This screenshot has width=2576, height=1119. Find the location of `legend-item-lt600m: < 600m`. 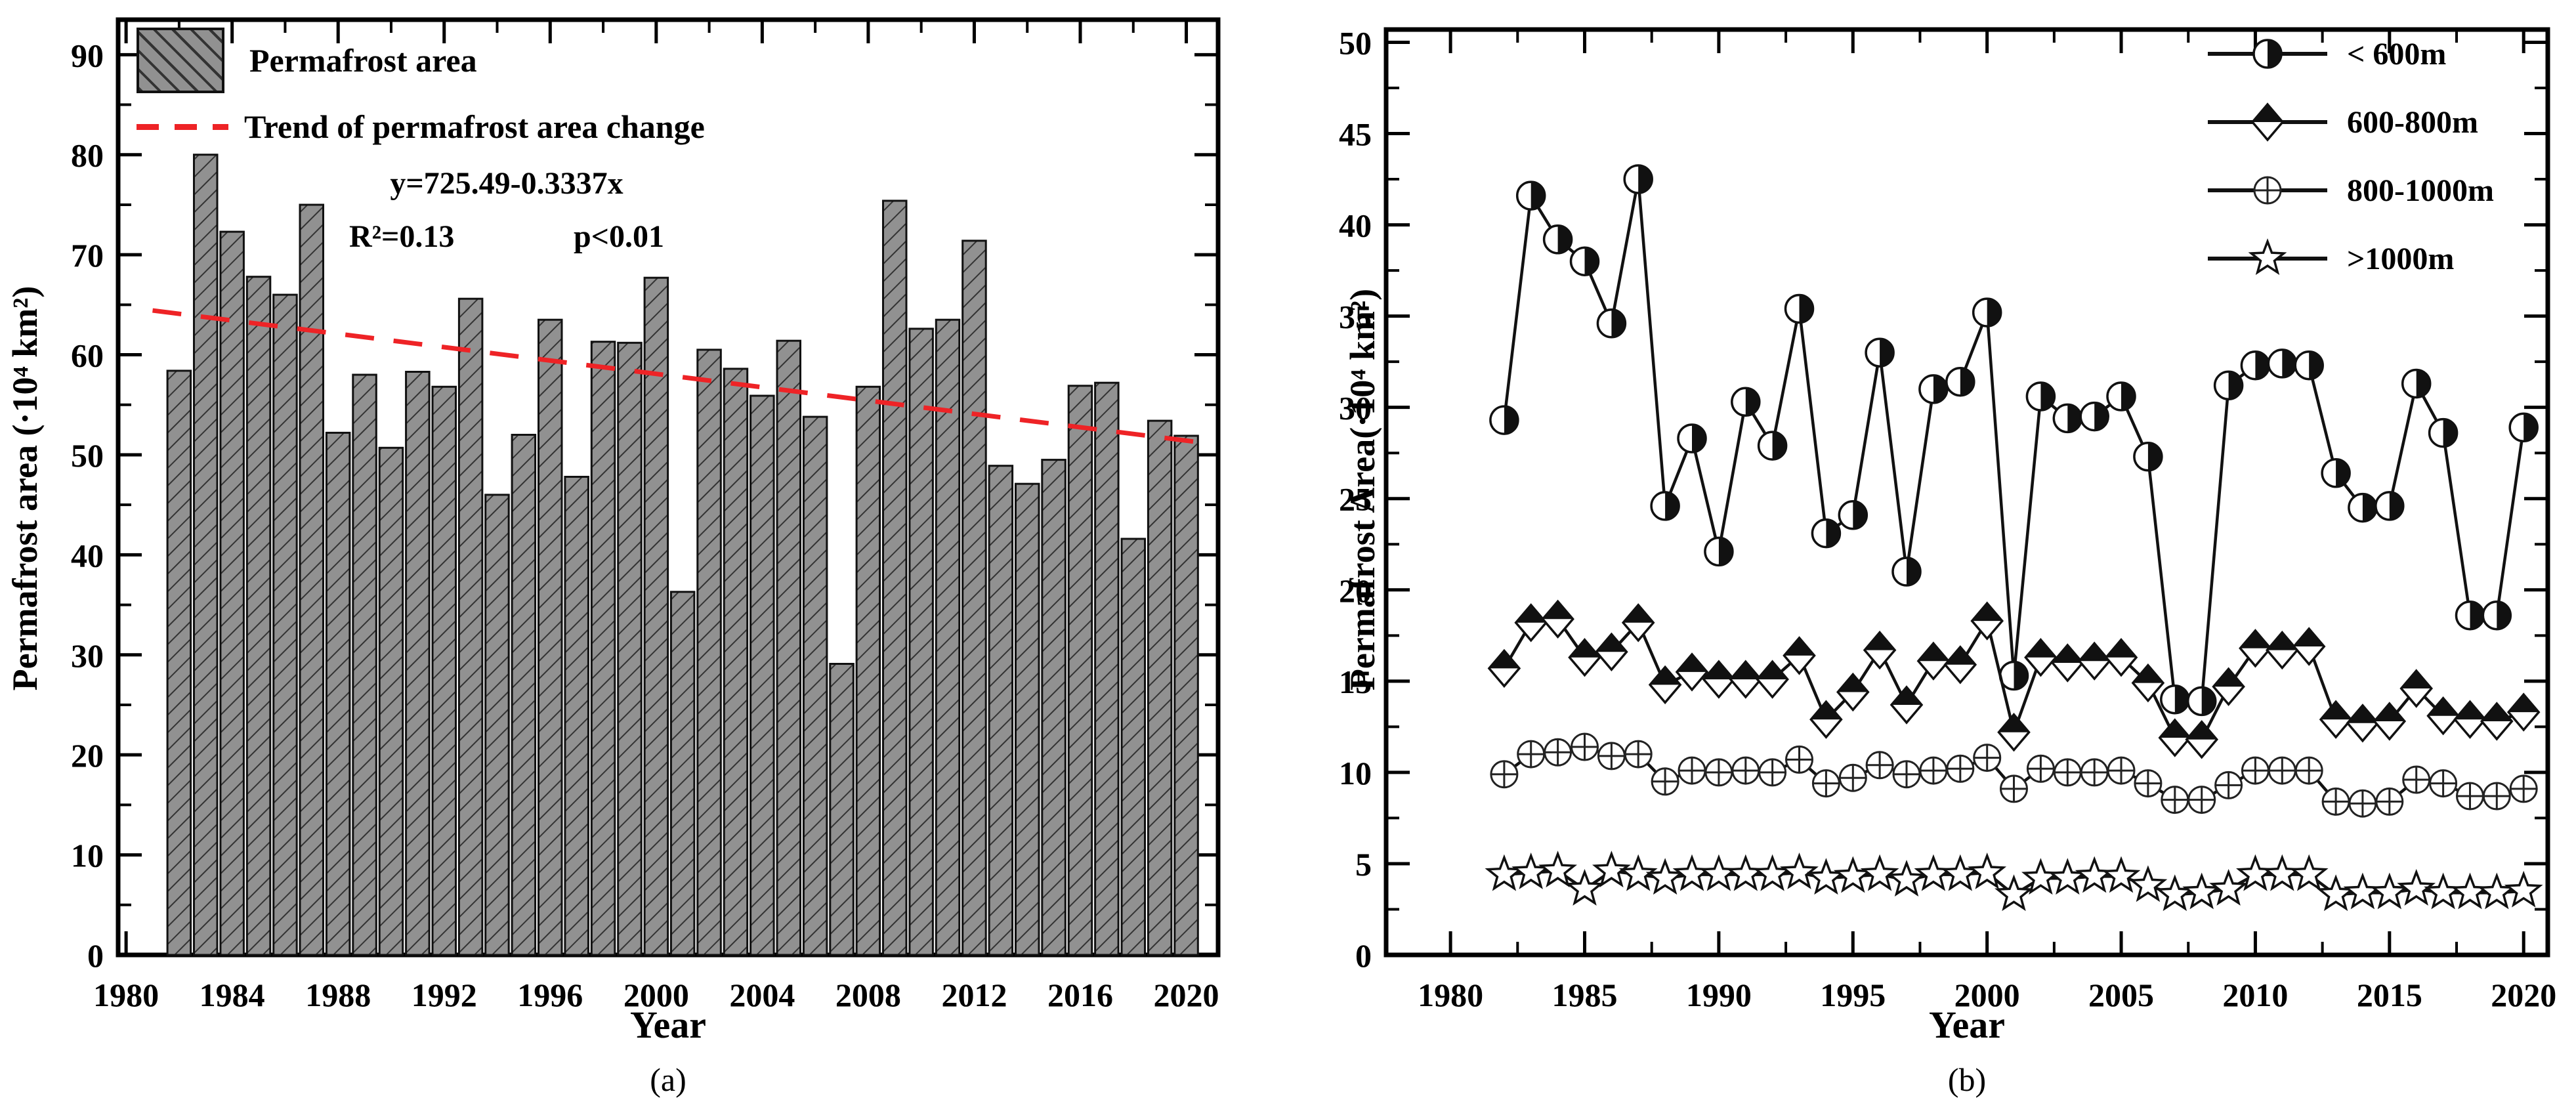

legend-item-lt600m: < 600m is located at coordinates (2349, 54).